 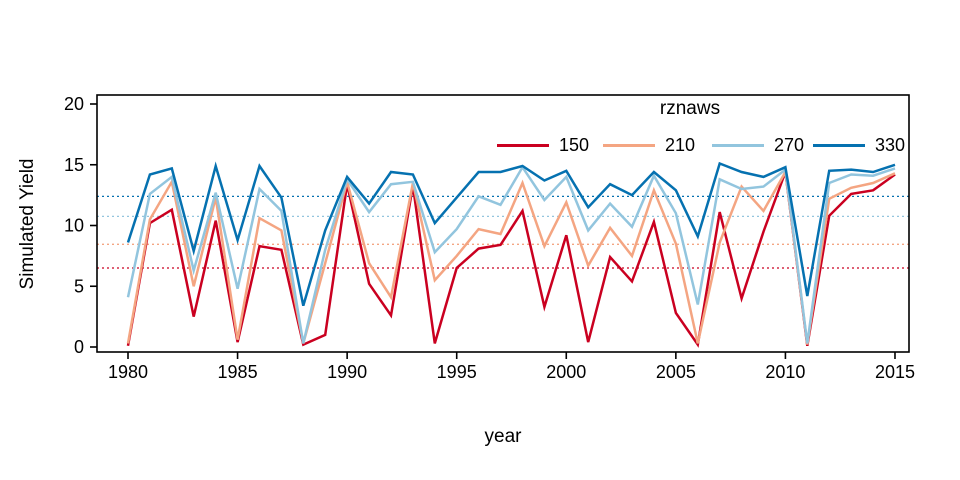 What do you see at coordinates (74, 165) in the screenshot?
I see `y-tick-label: 15` at bounding box center [74, 165].